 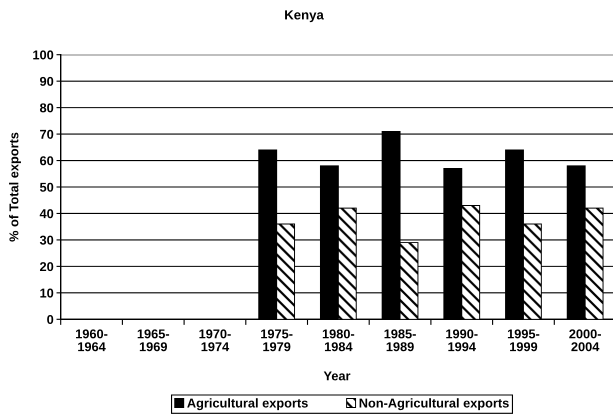 I want to click on x-axis-title: Year, so click(x=337, y=376).